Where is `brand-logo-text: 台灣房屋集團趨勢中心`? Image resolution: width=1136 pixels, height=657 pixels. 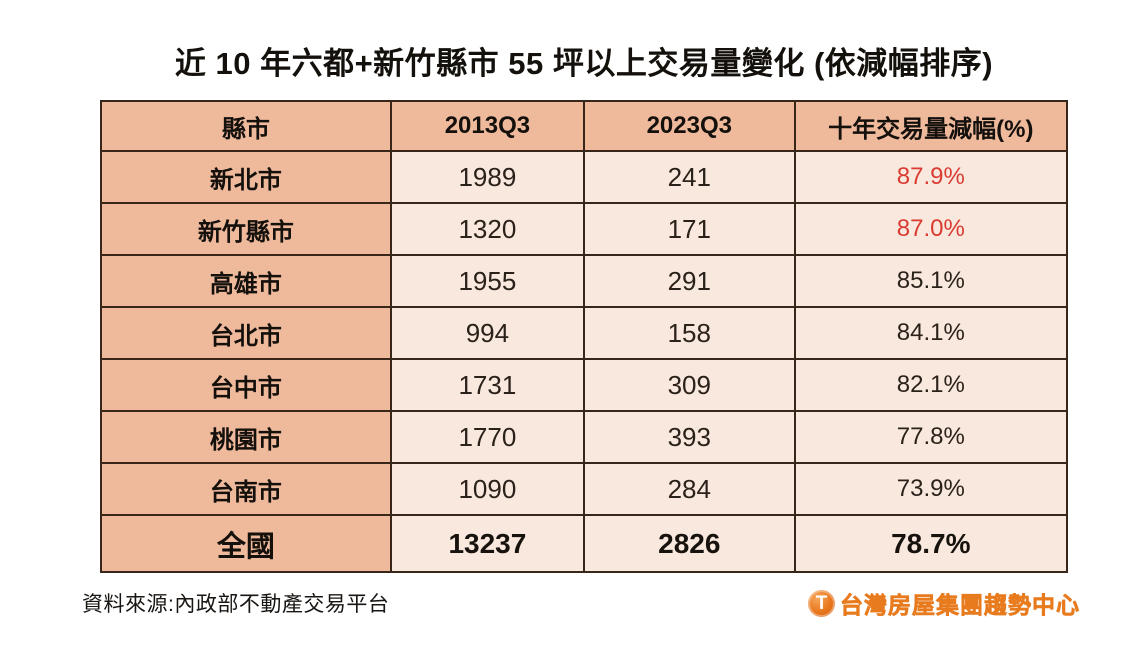
brand-logo-text: 台灣房屋集團趨勢中心 is located at coordinates (960, 605).